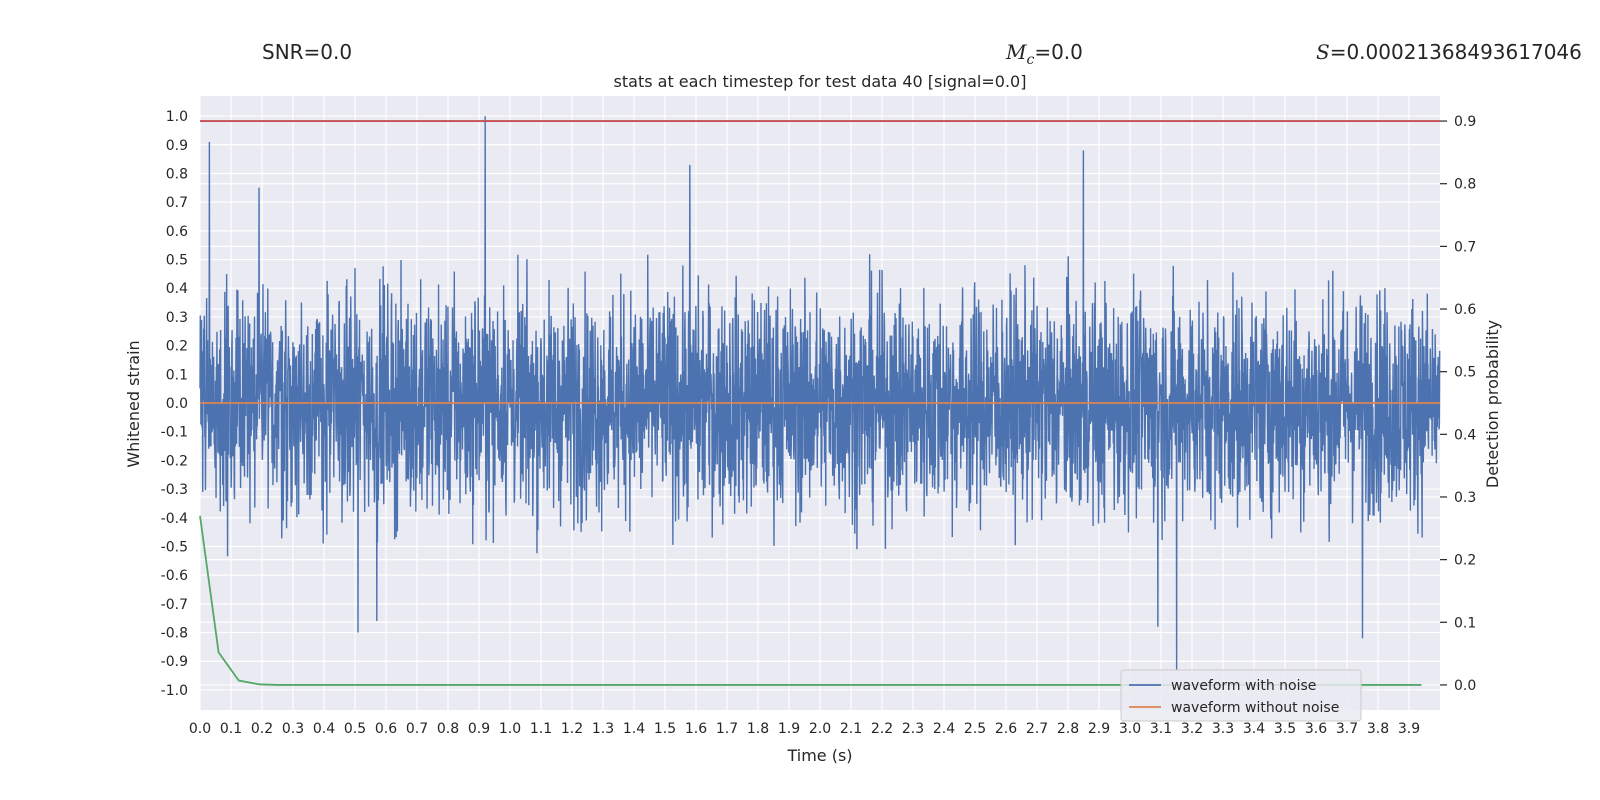  What do you see at coordinates (727, 729) in the screenshot?
I see `x-tick-label: 1.7` at bounding box center [727, 729].